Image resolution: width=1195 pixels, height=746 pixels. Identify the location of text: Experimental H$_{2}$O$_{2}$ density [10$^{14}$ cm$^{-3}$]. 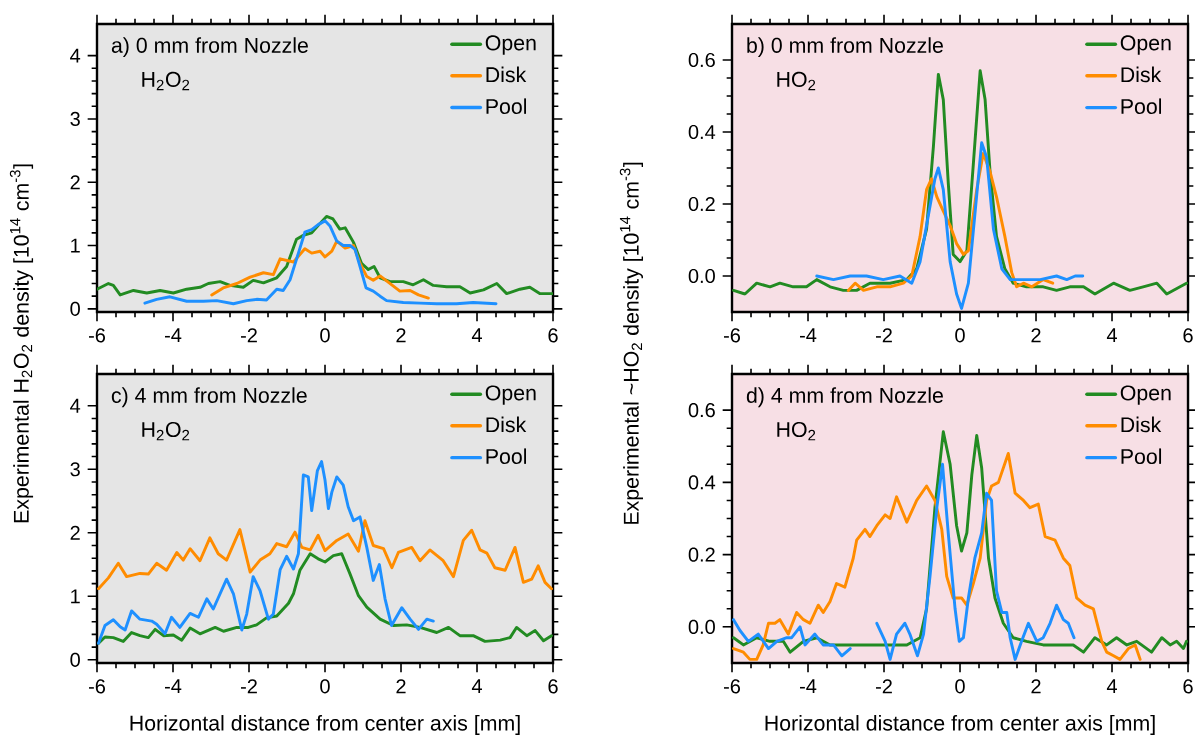
(21, 343).